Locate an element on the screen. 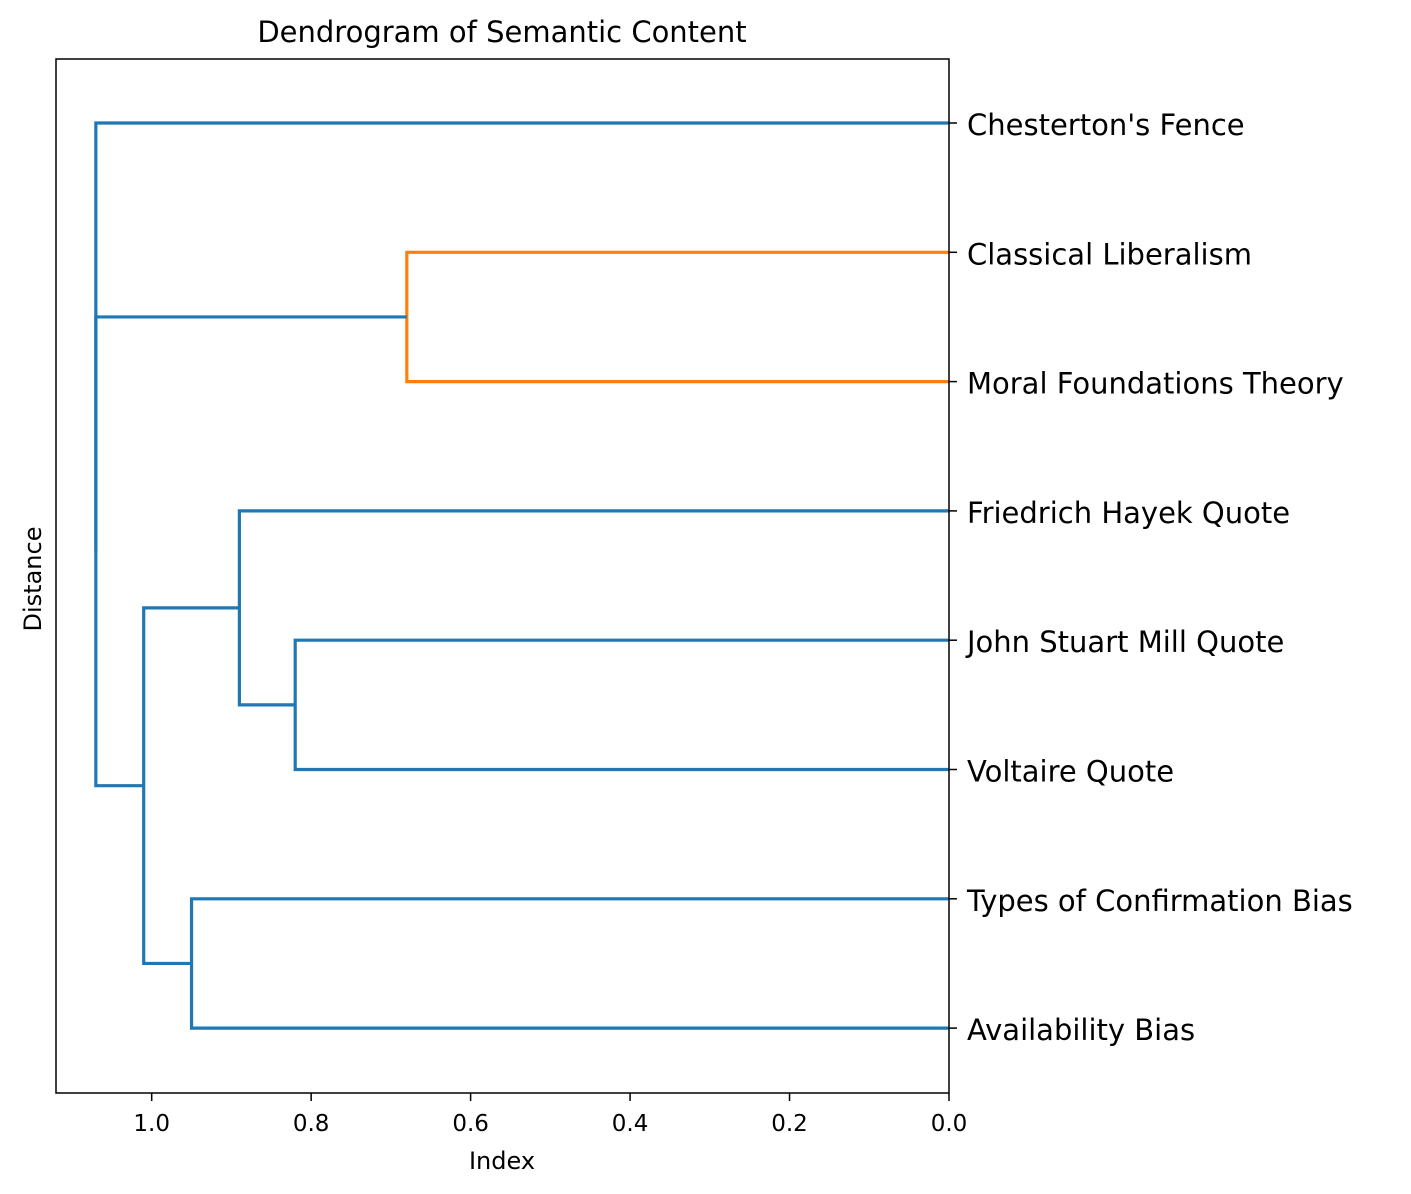 This screenshot has height=1194, width=1411. leaf-label: Classical Liberalism is located at coordinates (1109, 254).